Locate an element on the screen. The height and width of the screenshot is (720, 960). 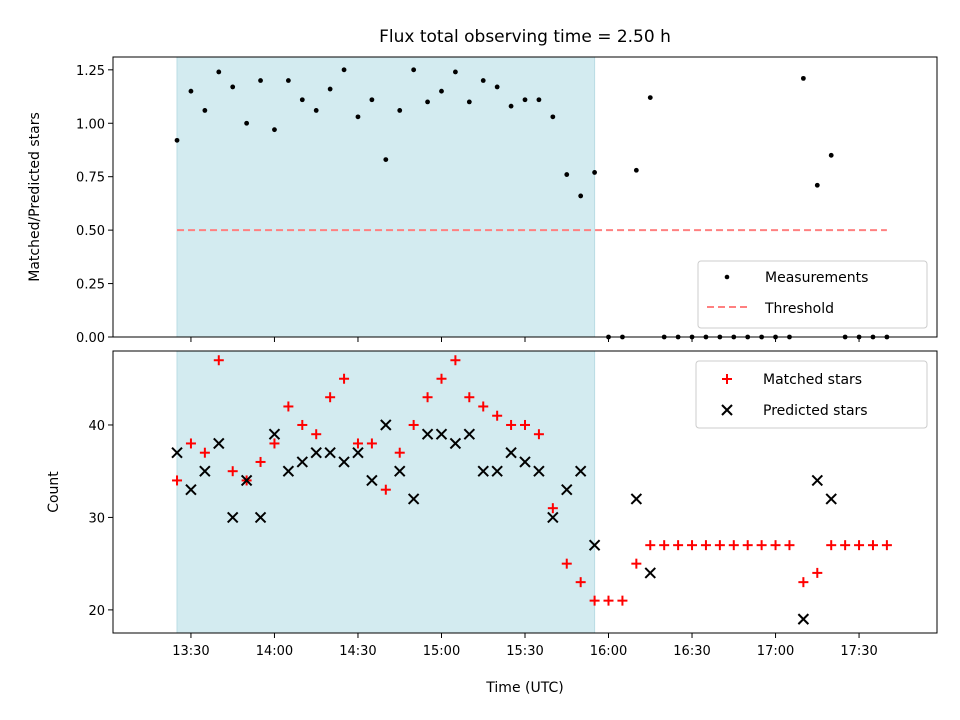
top-legend-box is located at coordinates (812, 294).